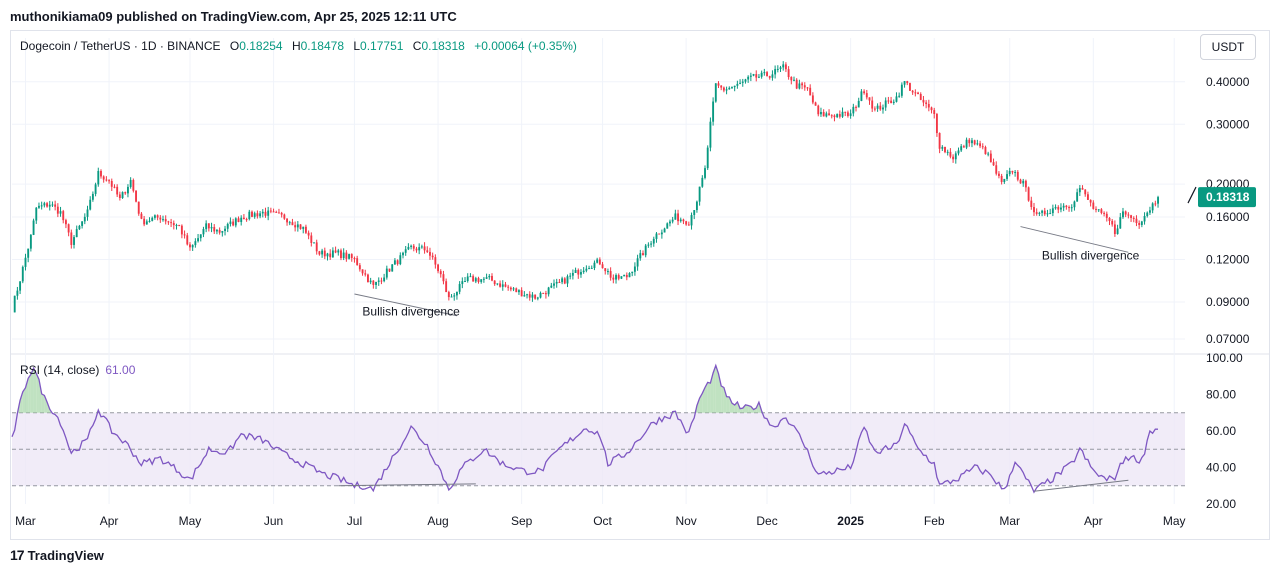 The width and height of the screenshot is (1280, 574). What do you see at coordinates (766, 521) in the screenshot?
I see `time-tick-label: Dec` at bounding box center [766, 521].